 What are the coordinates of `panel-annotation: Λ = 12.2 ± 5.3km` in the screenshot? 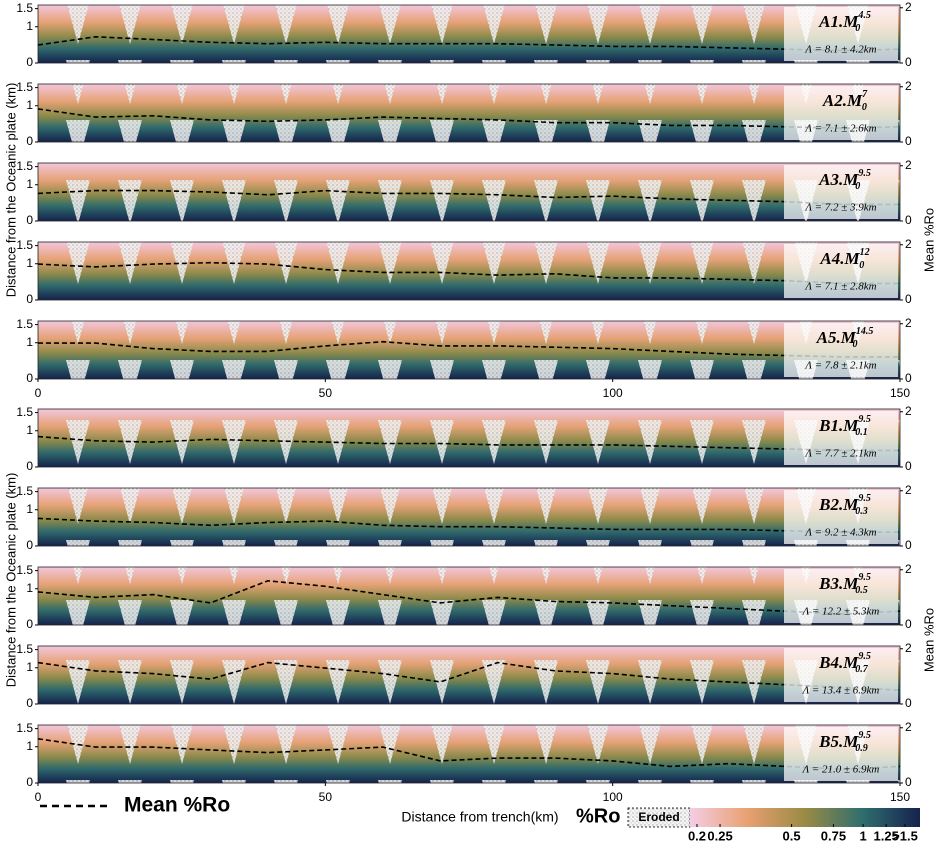 It's located at (841, 612).